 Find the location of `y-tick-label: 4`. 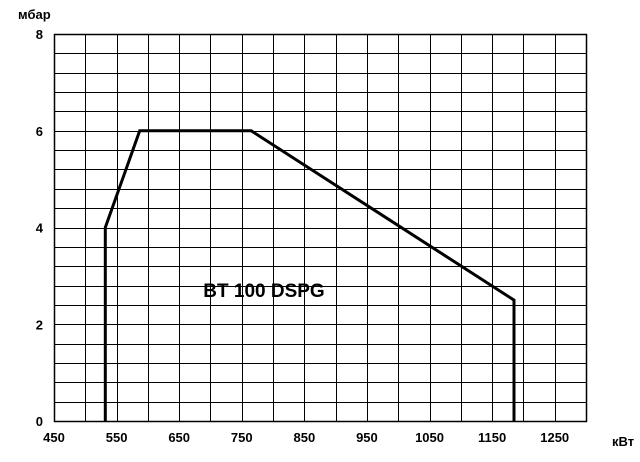

y-tick-label: 4 is located at coordinates (40, 228).